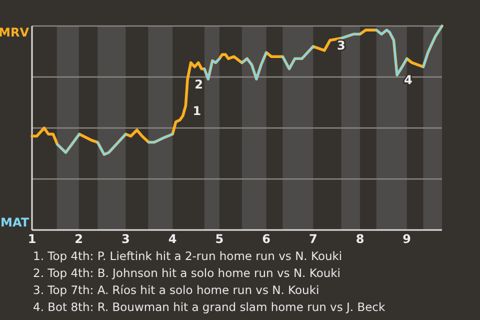 This screenshot has height=320, width=480. I want to click on text: 4. Bot 8th: R. Bouwman hit a grand slam home run vs J. Beck, so click(209, 307).